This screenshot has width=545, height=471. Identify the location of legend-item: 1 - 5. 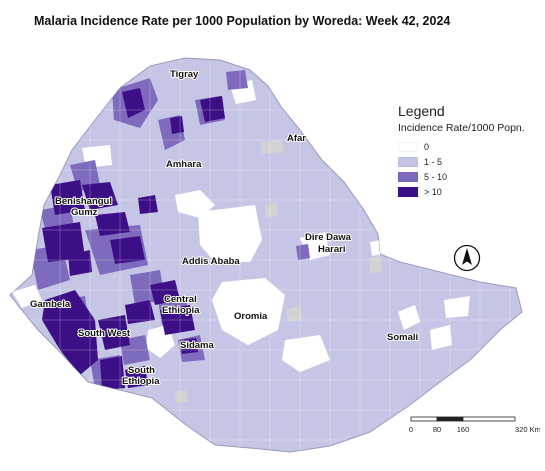
(461, 162).